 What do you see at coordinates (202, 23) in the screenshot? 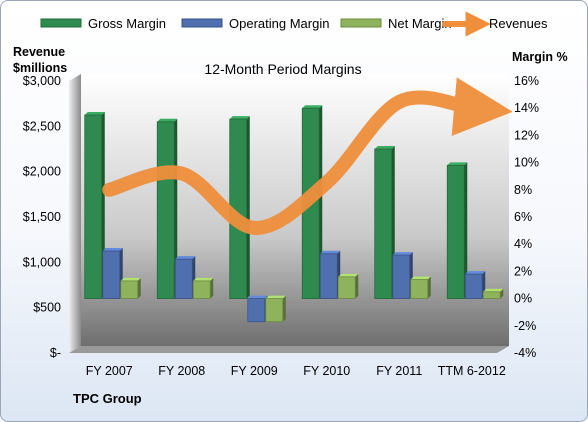
I see `legend-swatch-operating-margin` at bounding box center [202, 23].